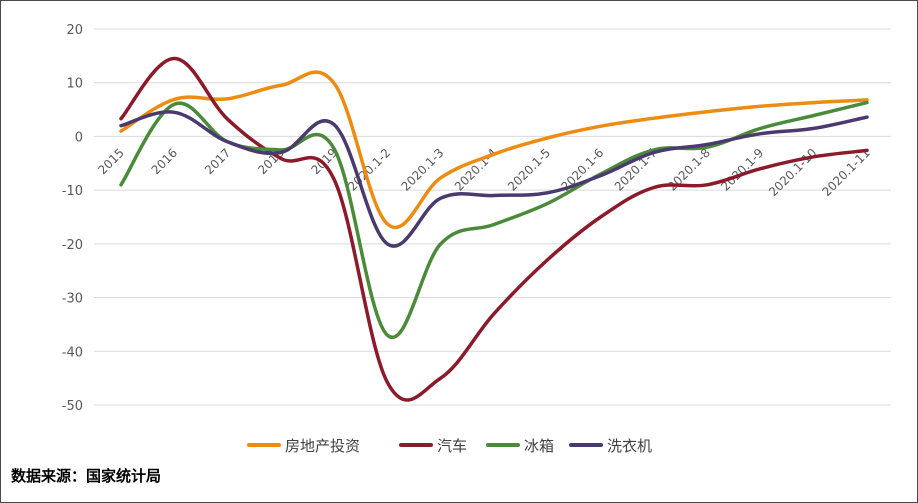 This screenshot has width=918, height=503. What do you see at coordinates (72, 245) in the screenshot?
I see `y-tick-label: -20` at bounding box center [72, 245].